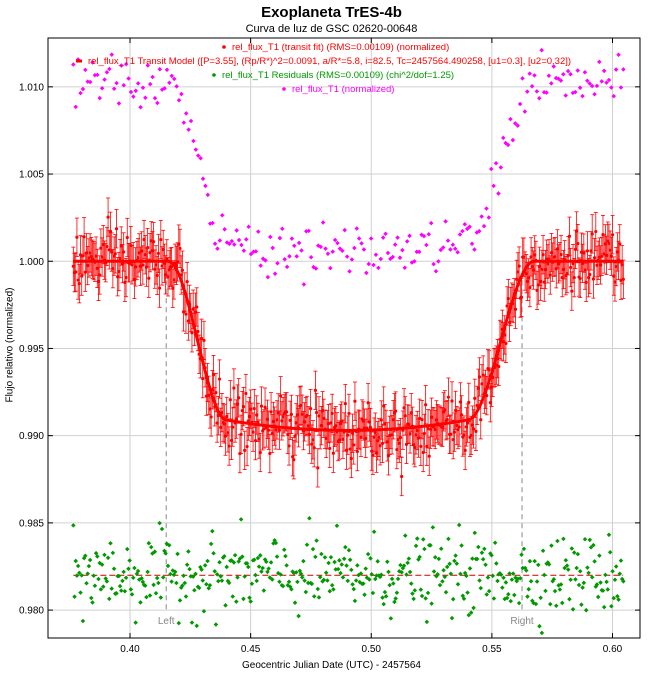  I want to click on x-tick-label: 0.60, so click(613, 649).